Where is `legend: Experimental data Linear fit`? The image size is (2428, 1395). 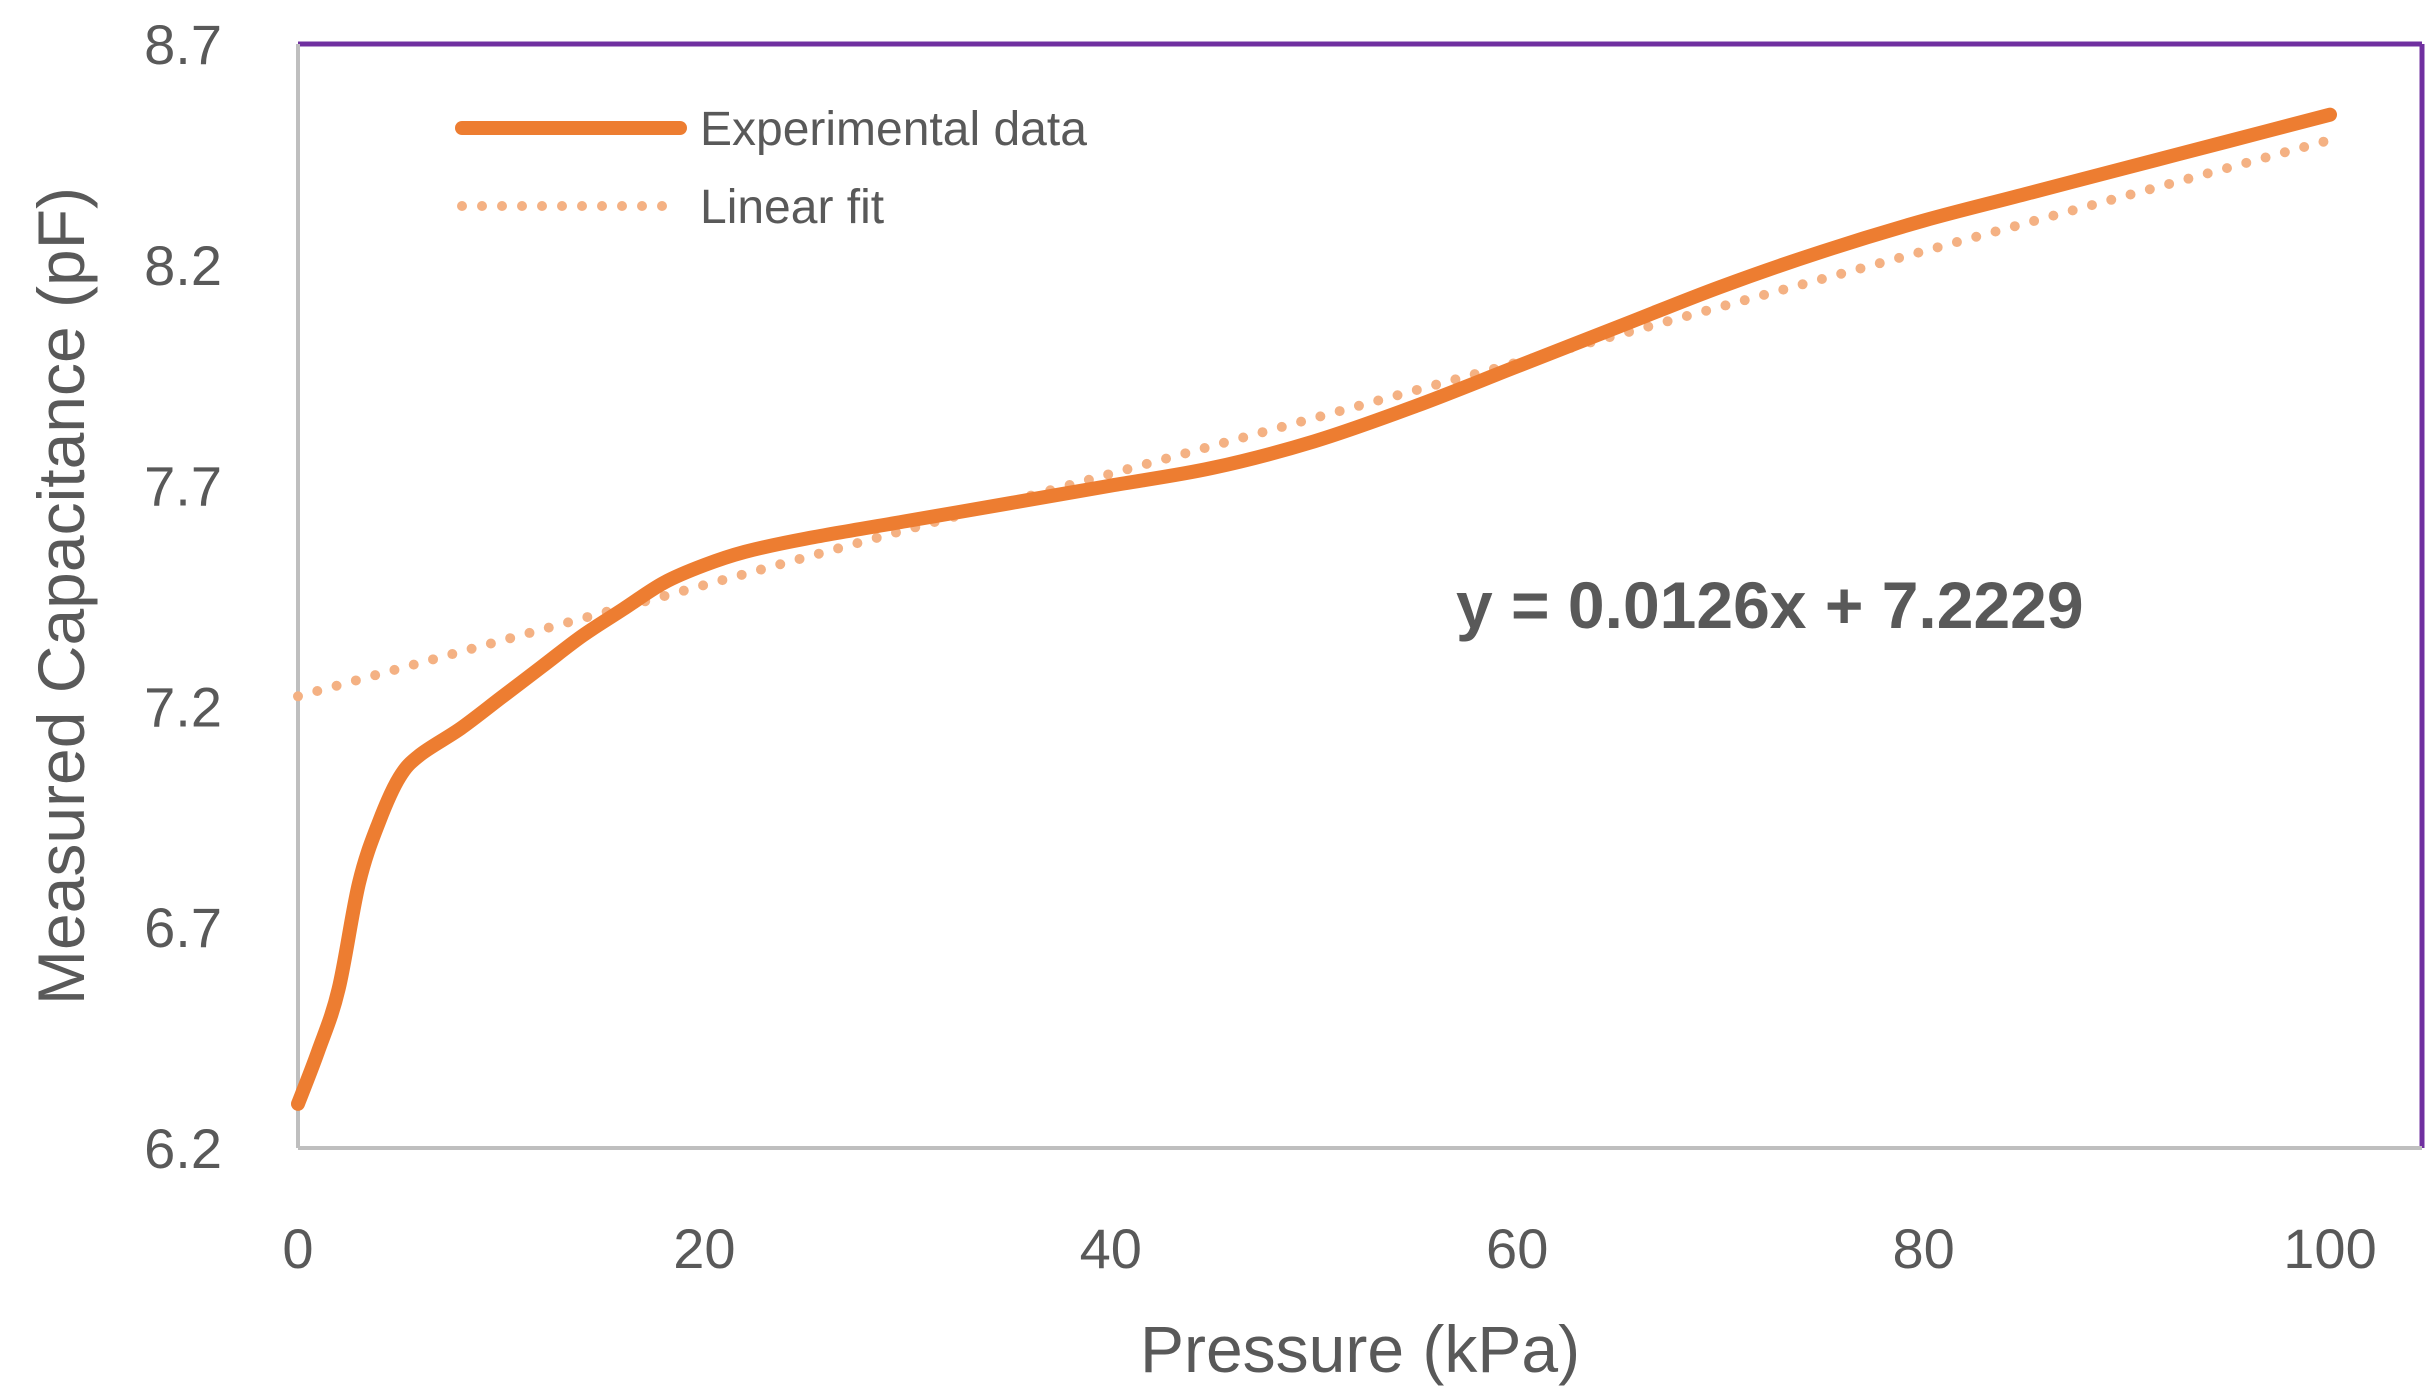 legend: Experimental data Linear fit is located at coordinates (771, 168).